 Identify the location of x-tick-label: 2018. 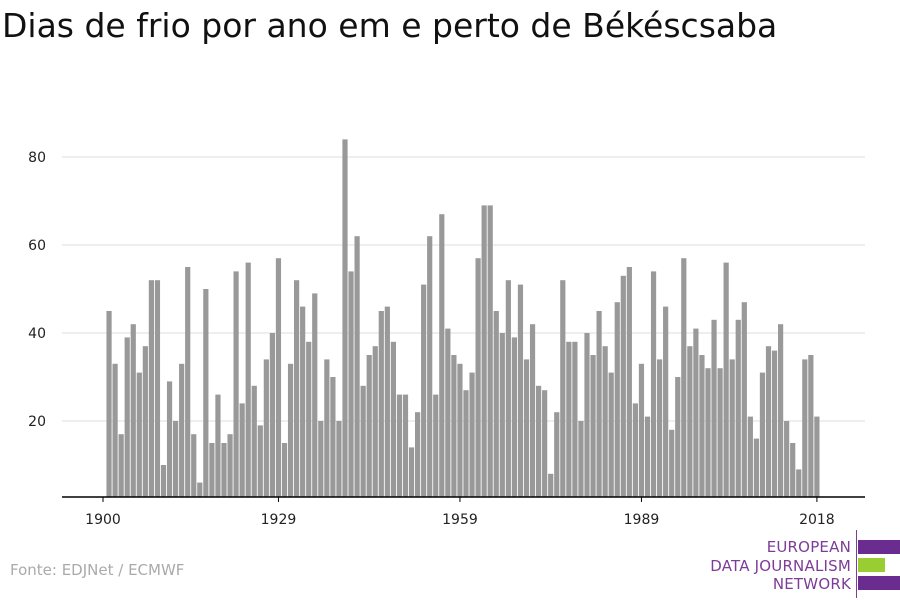
(817, 520).